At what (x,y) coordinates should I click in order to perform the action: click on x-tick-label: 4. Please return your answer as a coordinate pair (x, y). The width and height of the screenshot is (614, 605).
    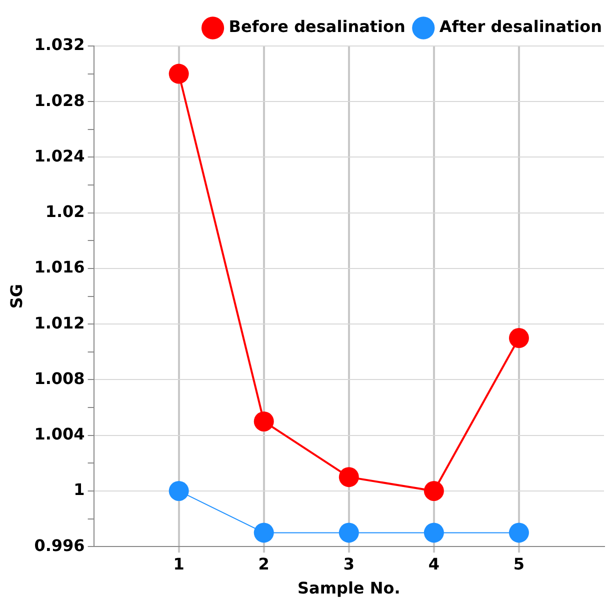
    Looking at the image, I should click on (434, 564).